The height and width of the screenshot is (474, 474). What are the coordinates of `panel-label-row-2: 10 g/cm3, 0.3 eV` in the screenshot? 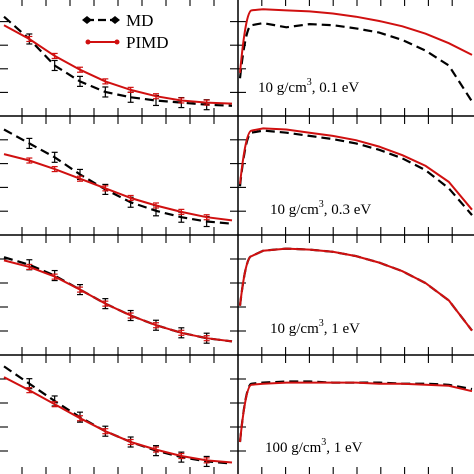 It's located at (320, 208).